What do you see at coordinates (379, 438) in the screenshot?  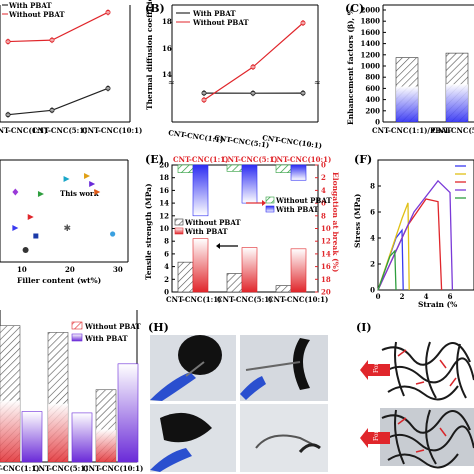 I see `force-arrow-bottom` at bounding box center [379, 438].